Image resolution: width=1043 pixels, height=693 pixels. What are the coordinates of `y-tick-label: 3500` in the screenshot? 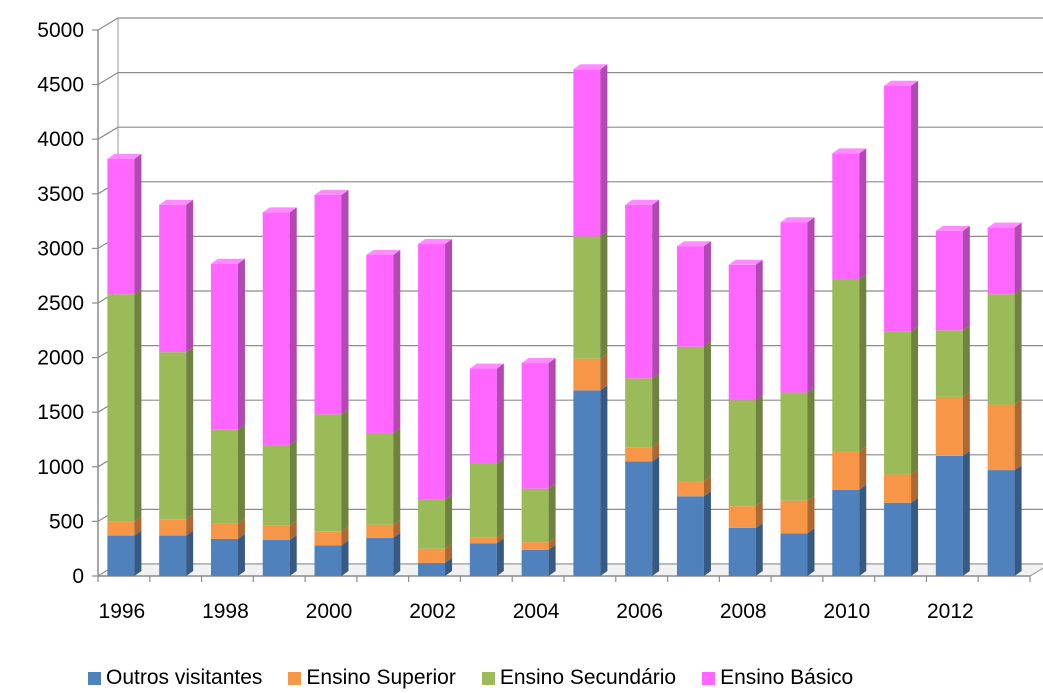 It's located at (60, 194).